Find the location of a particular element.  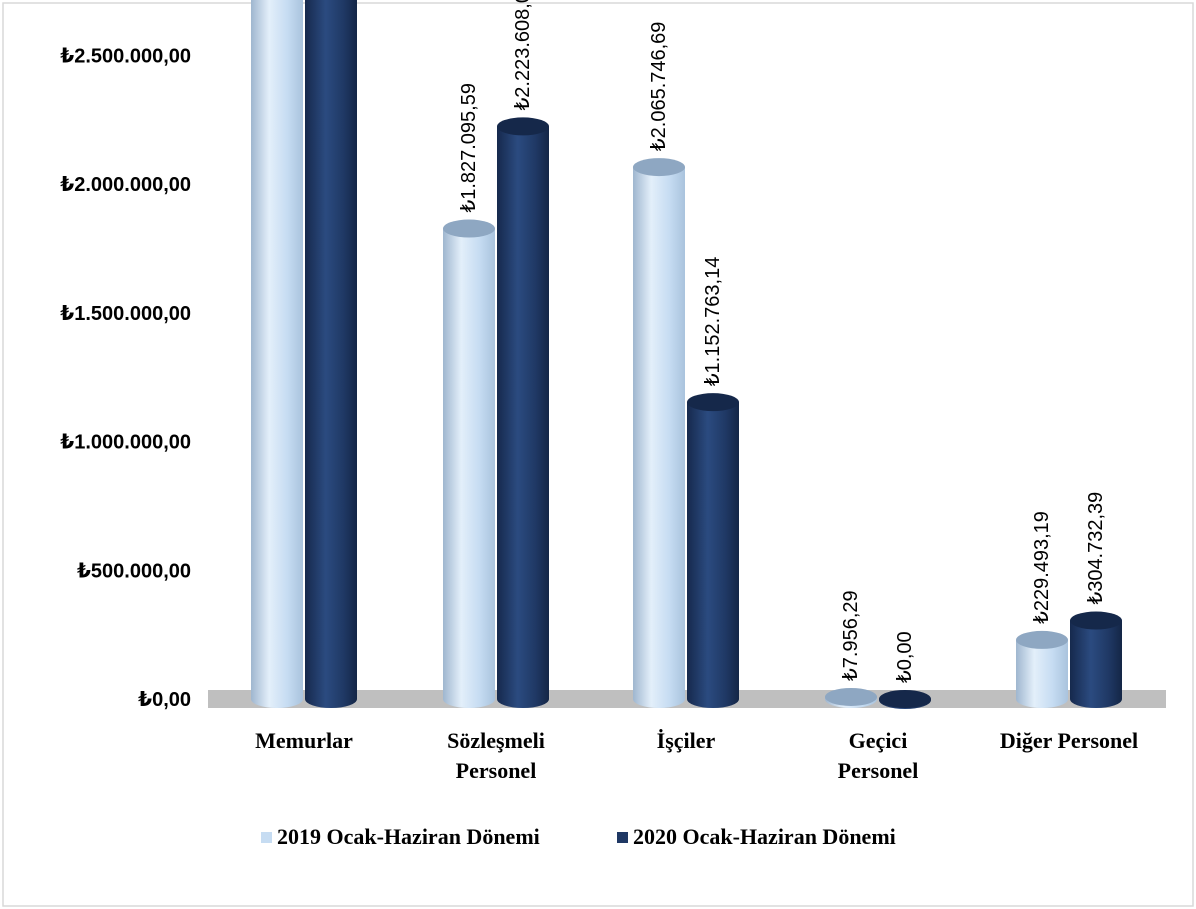

legend-label: 2020 Ocak-Haziran Dönemi is located at coordinates (764, 836).